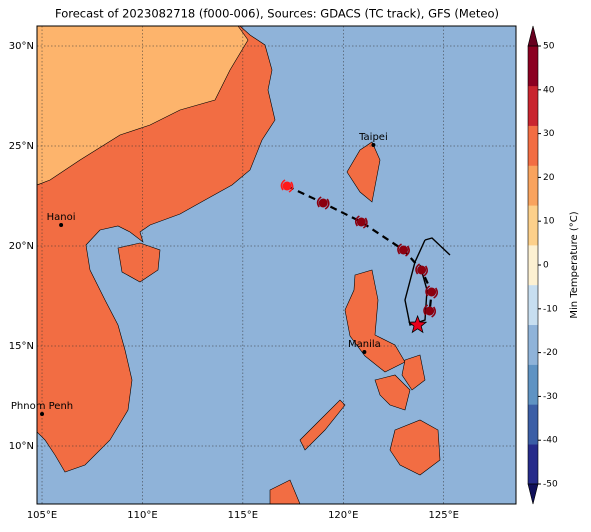  Describe the element at coordinates (549, 222) in the screenshot. I see `colorbar-tick-label: 10` at that location.